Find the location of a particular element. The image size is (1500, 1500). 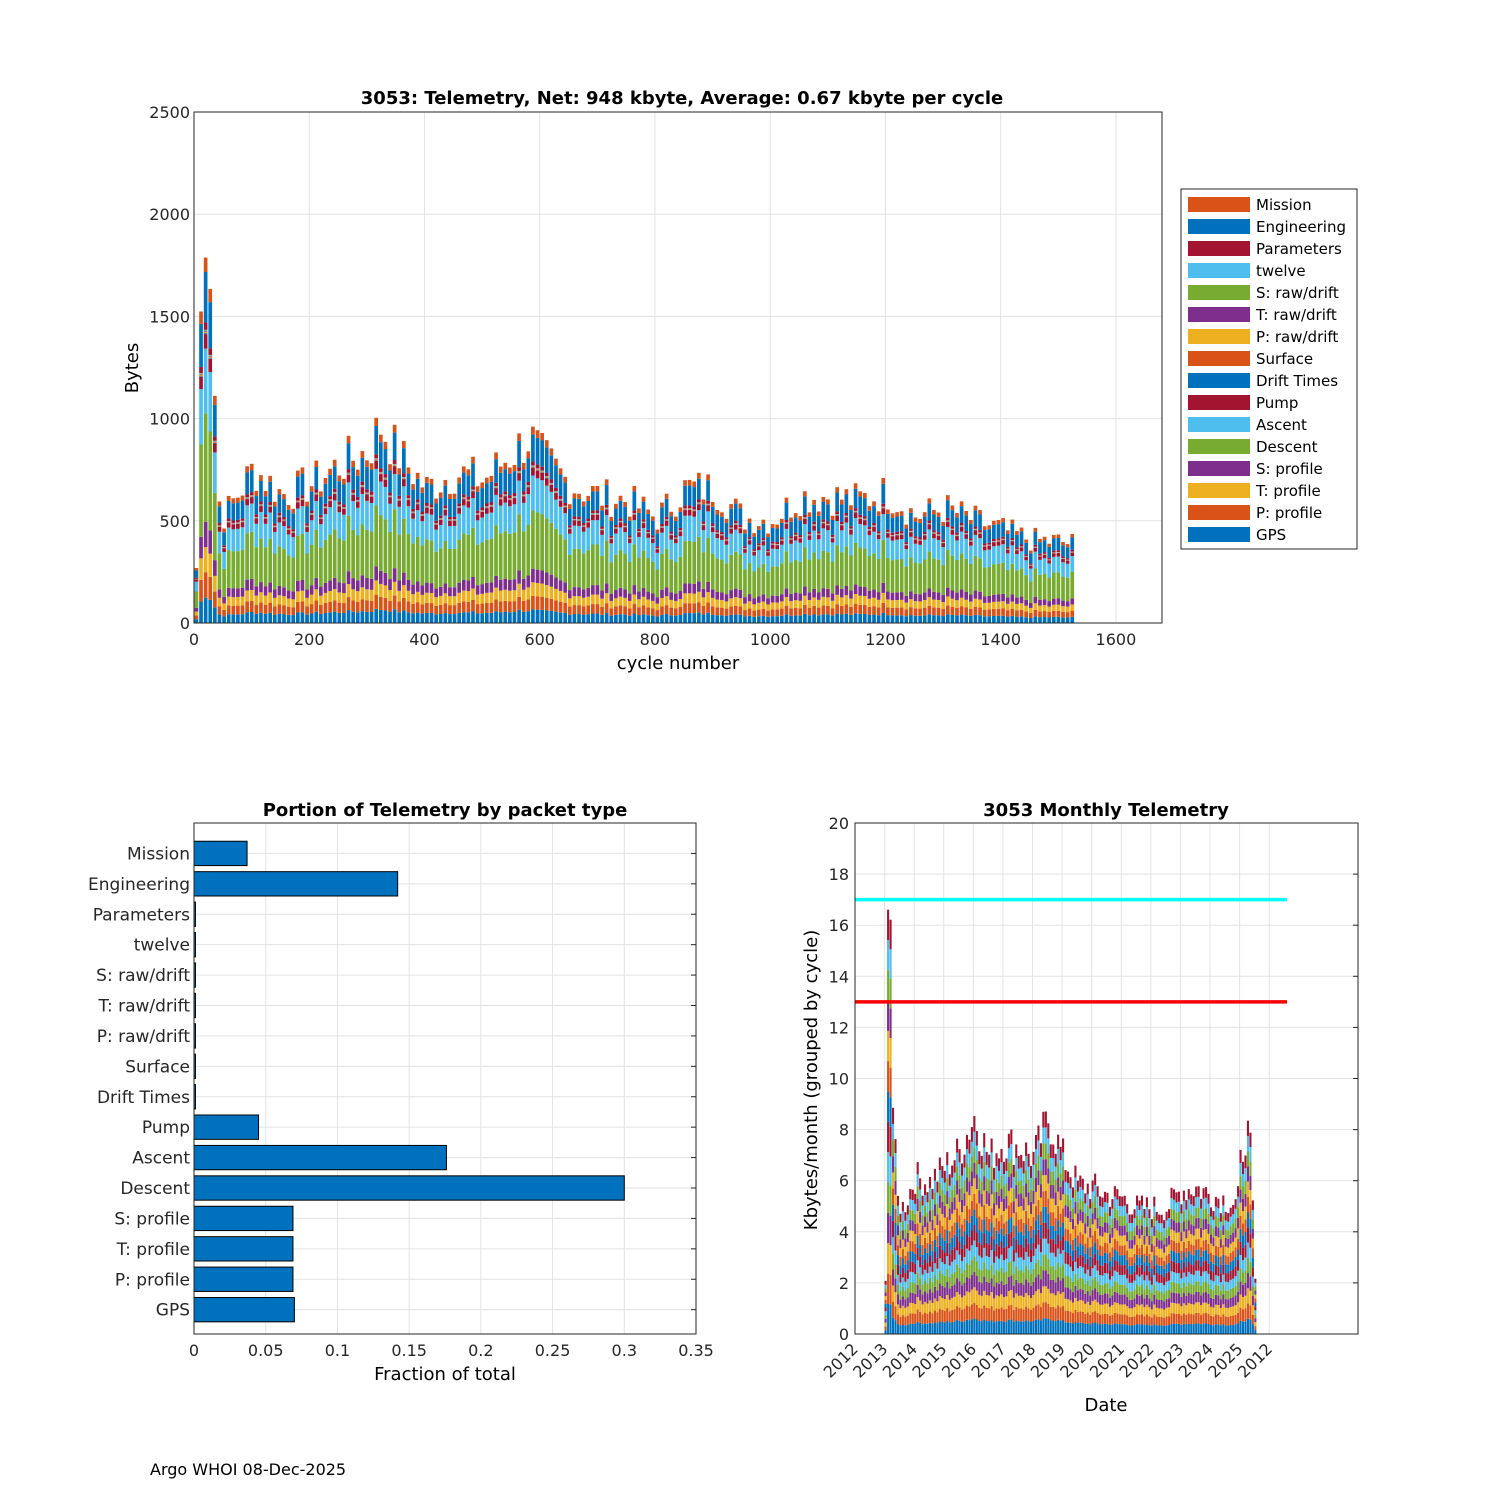

y-tick-label: Descent is located at coordinates (155, 1189).